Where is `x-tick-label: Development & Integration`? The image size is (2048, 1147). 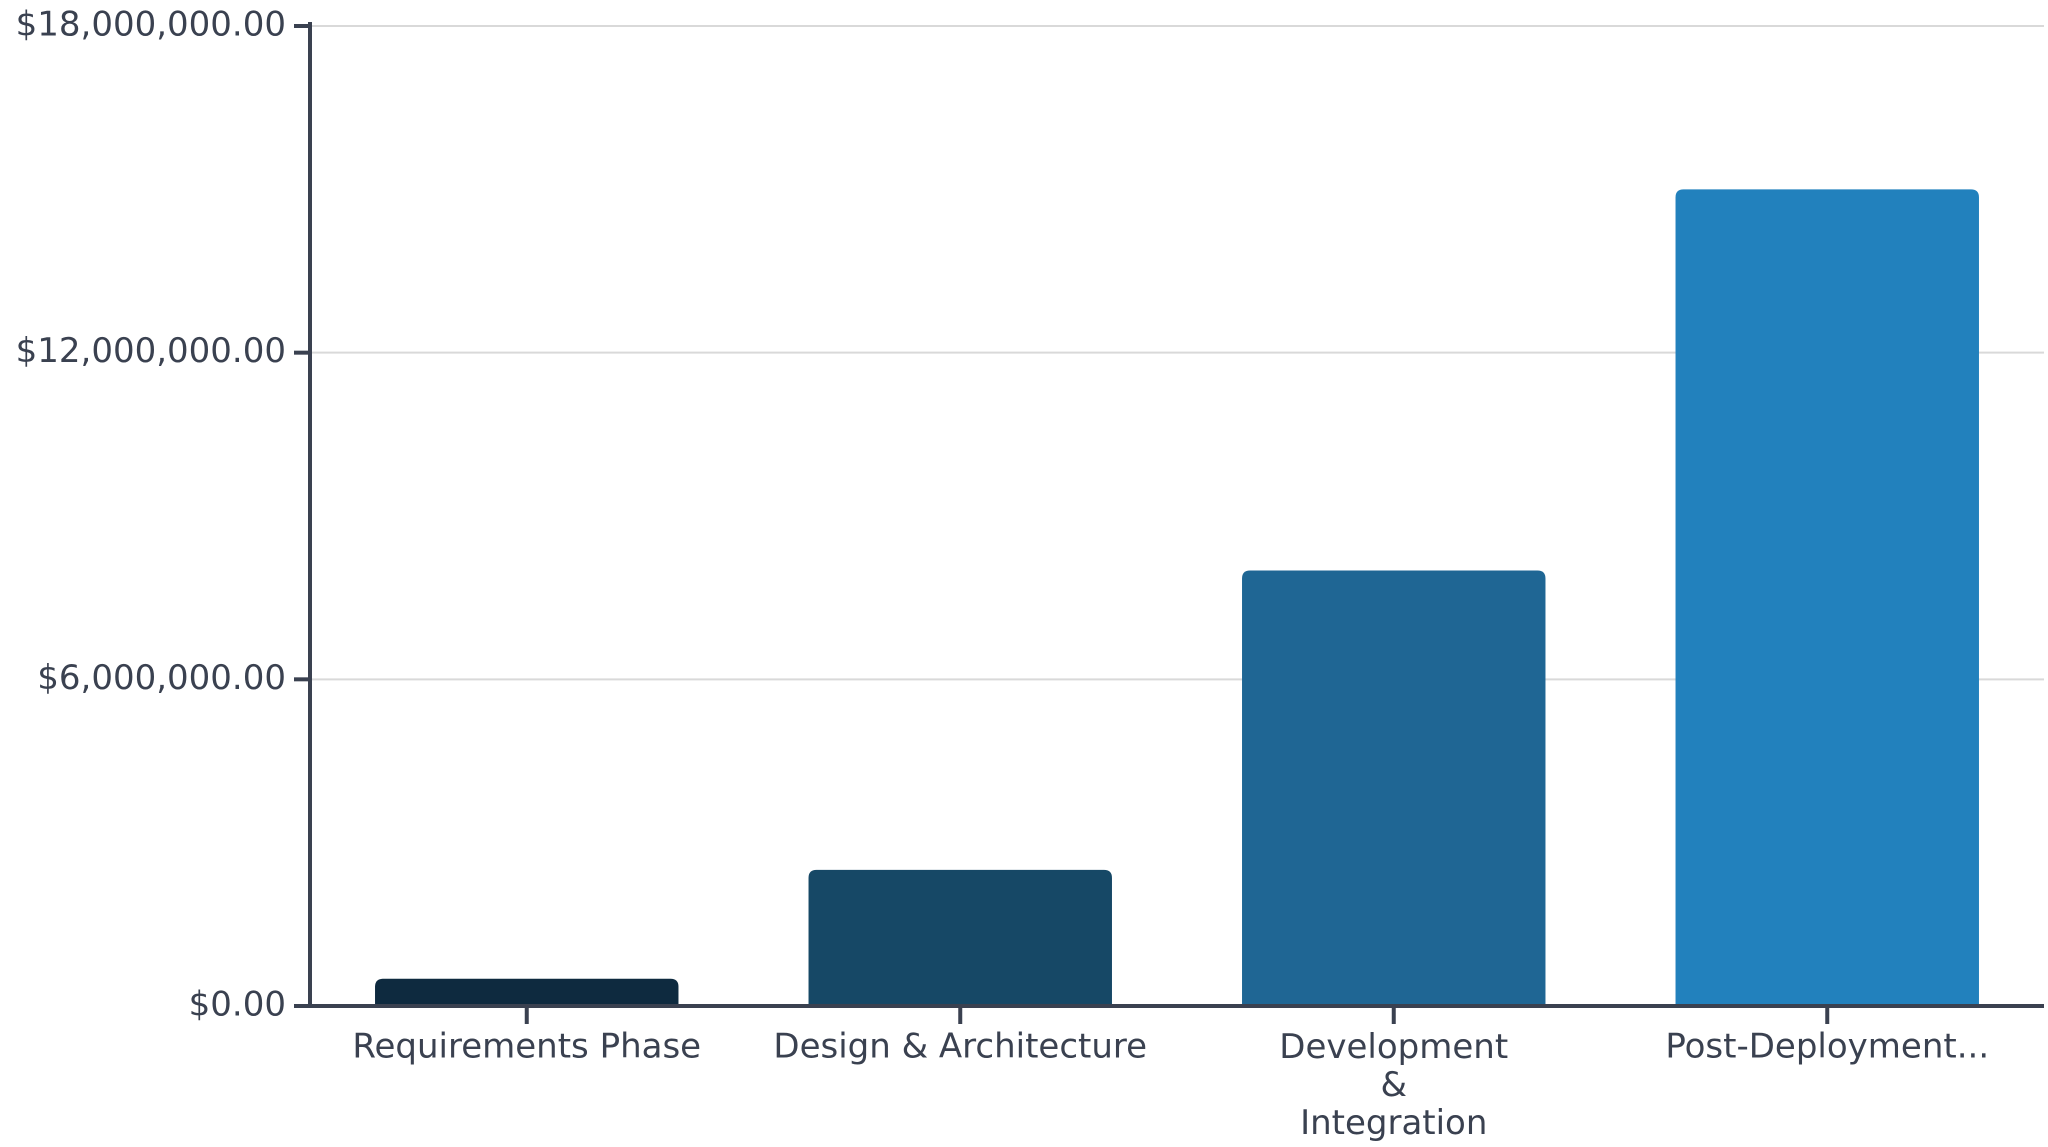
x-tick-label: Development & Integration is located at coordinates (1393, 1085).